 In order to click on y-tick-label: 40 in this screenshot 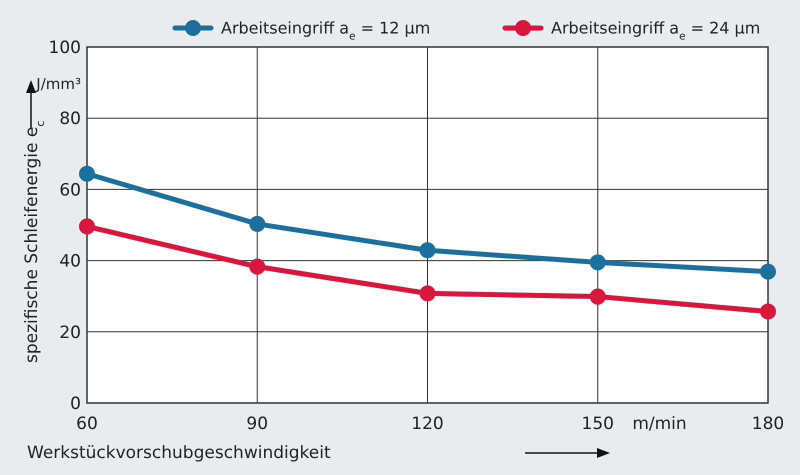, I will do `click(70, 262)`.